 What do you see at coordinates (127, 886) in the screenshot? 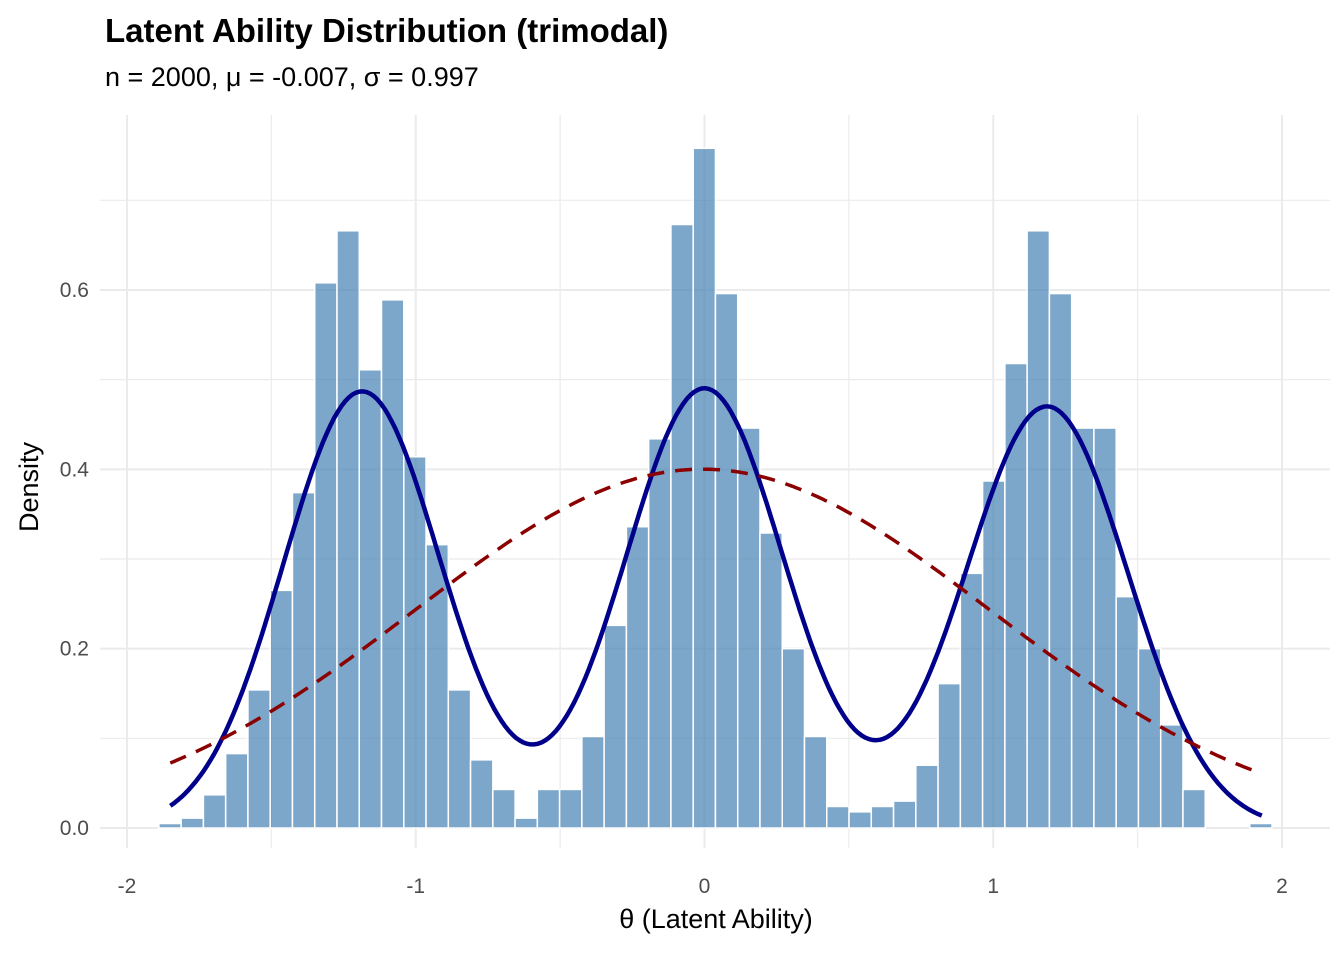
I see `x-tick-label: -2` at bounding box center [127, 886].